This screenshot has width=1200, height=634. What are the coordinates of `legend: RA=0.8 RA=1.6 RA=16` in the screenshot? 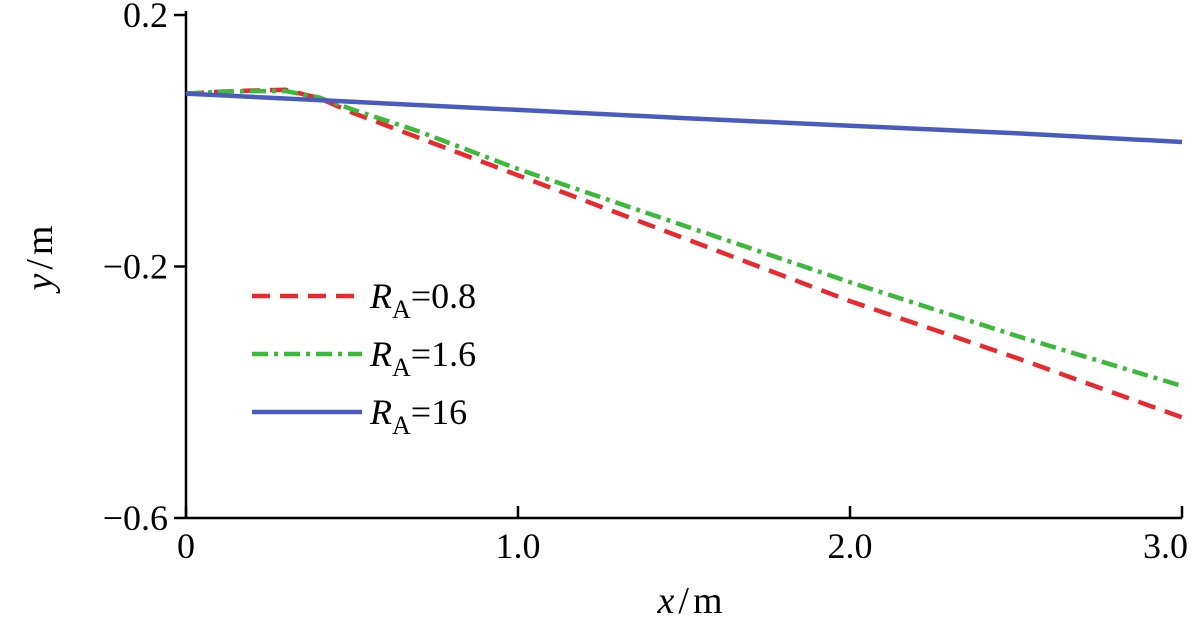 It's located at (364, 358).